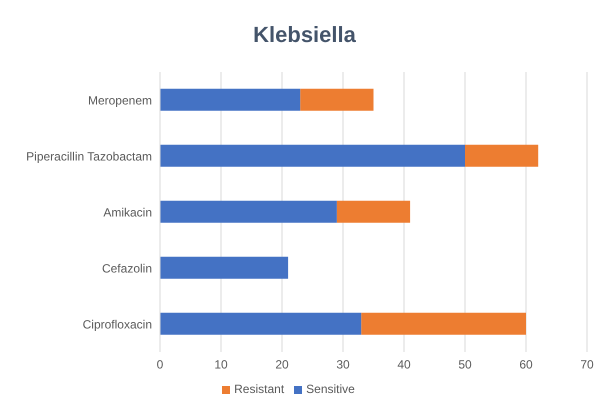  Describe the element at coordinates (89, 156) in the screenshot. I see `y-tick-label: Piperacillin Tazobactam` at that location.